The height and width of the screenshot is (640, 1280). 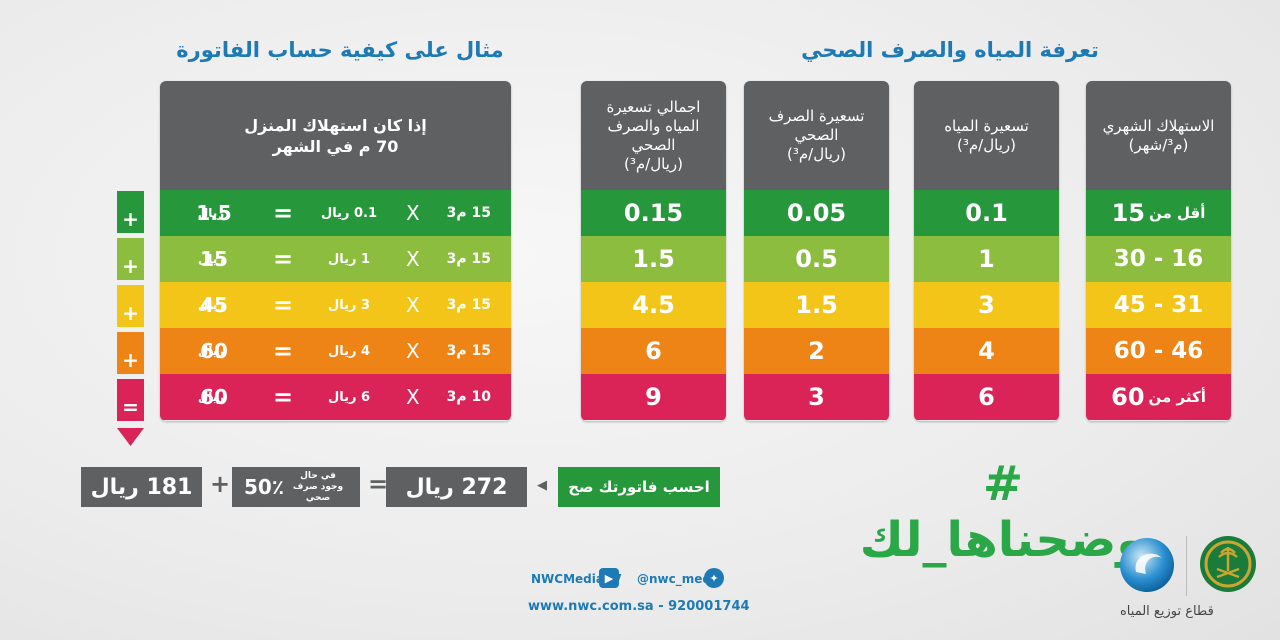 I want to click on down-arrow-icon, so click(x=130, y=437).